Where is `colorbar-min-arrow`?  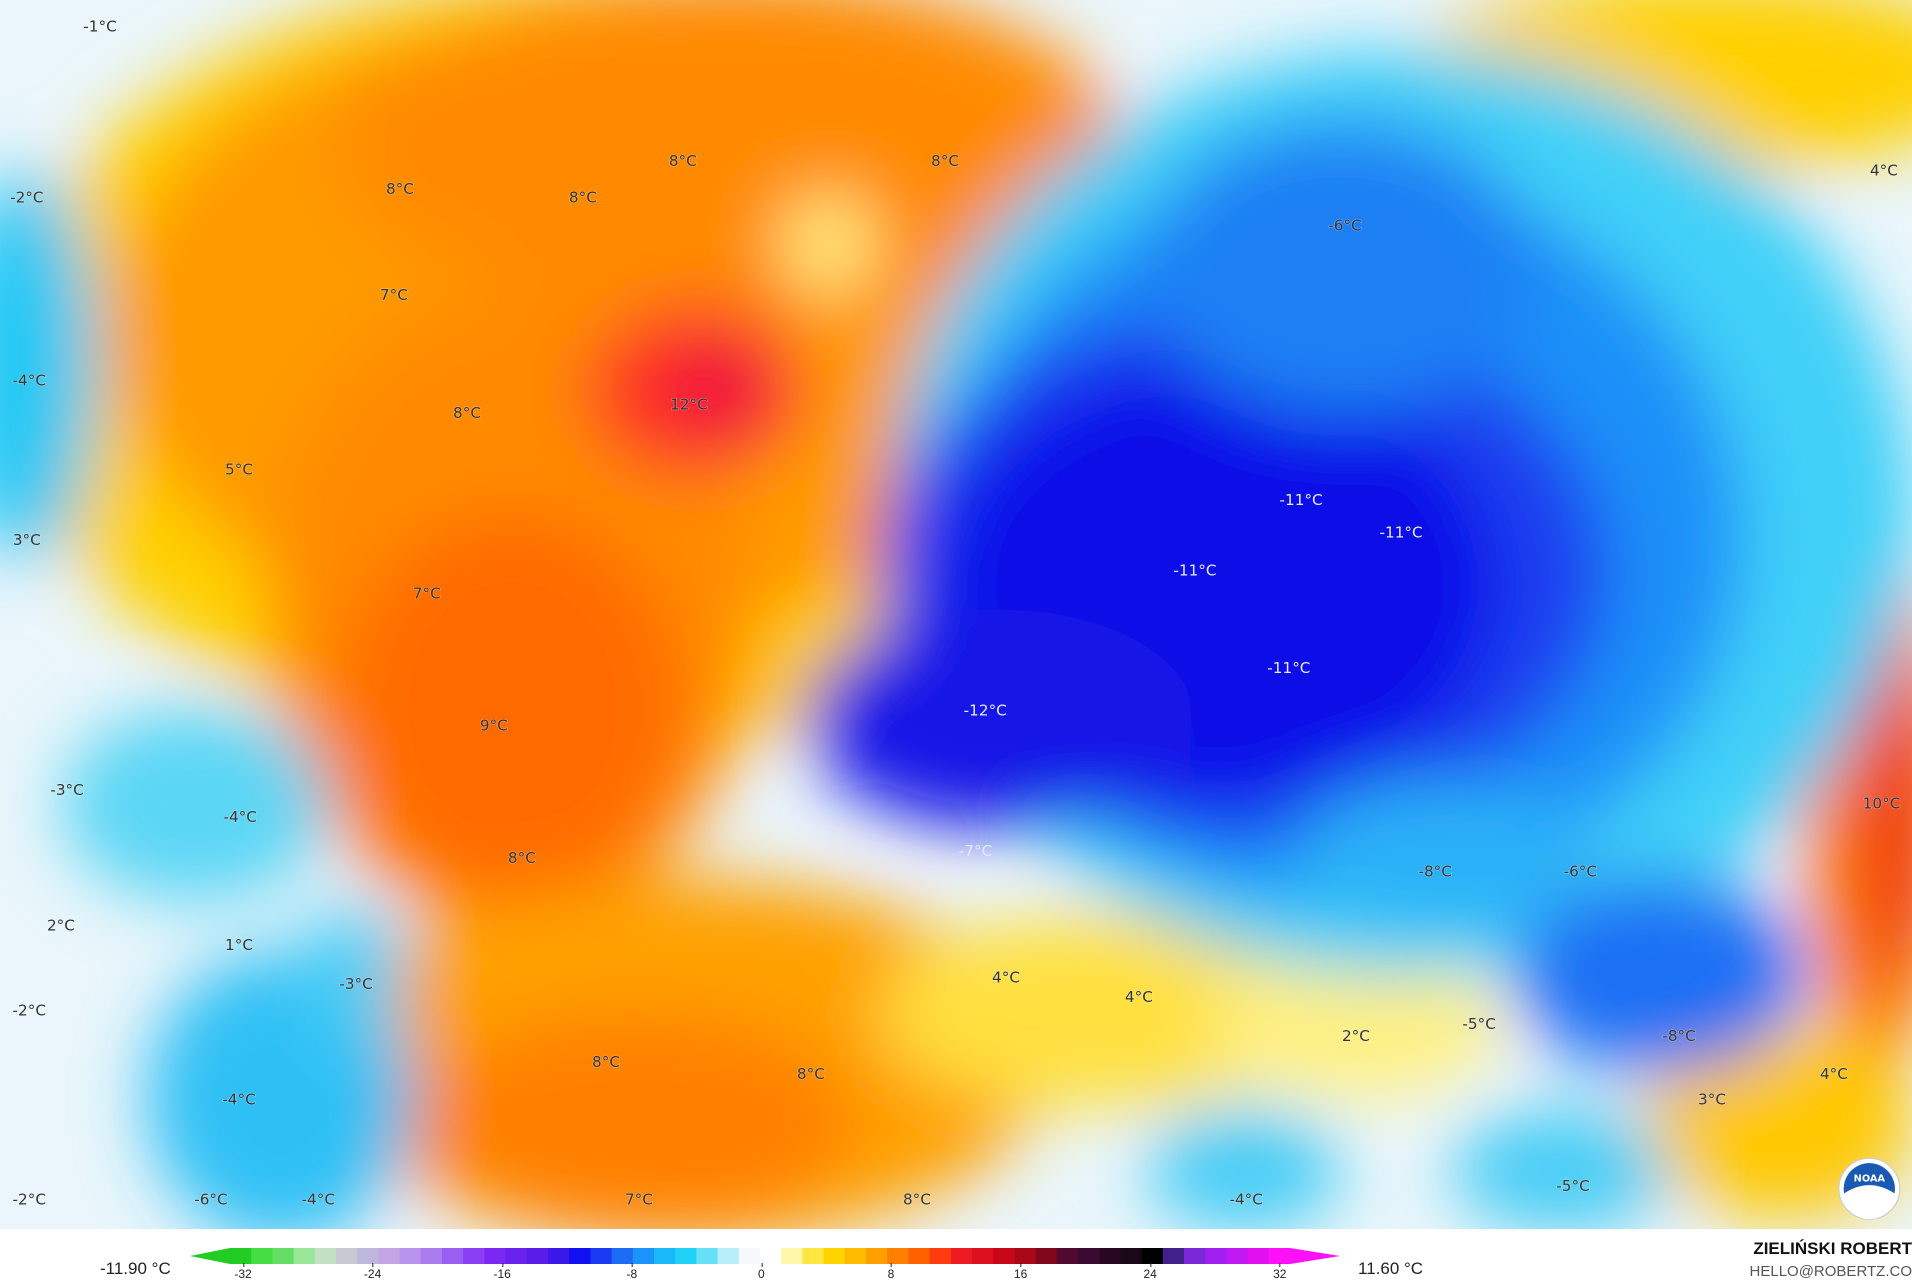 colorbar-min-arrow is located at coordinates (210, 1256).